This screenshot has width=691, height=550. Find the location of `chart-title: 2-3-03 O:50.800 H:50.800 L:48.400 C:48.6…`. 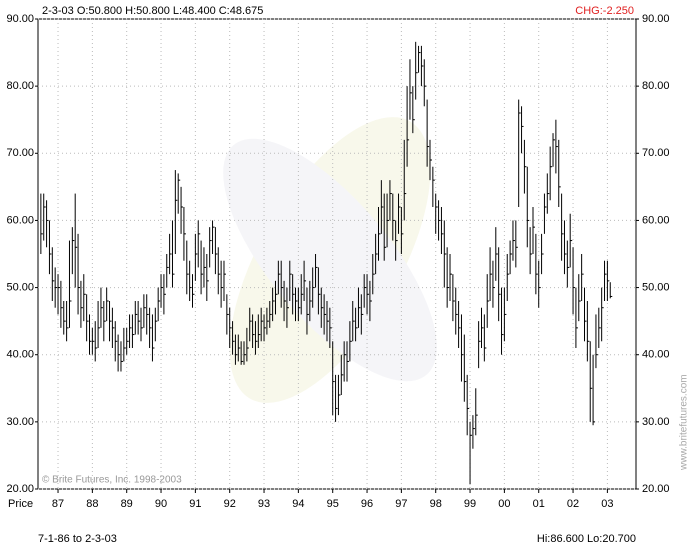

chart-title: 2-3-03 O:50.800 H:50.800 L:48.400 C:48.6… is located at coordinates (152, 11).